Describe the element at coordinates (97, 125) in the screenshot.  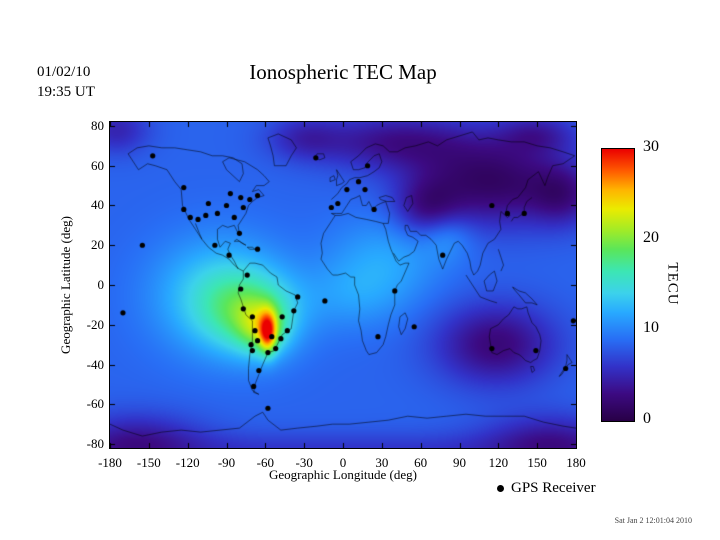
I see `y-tick-label: 80` at that location.